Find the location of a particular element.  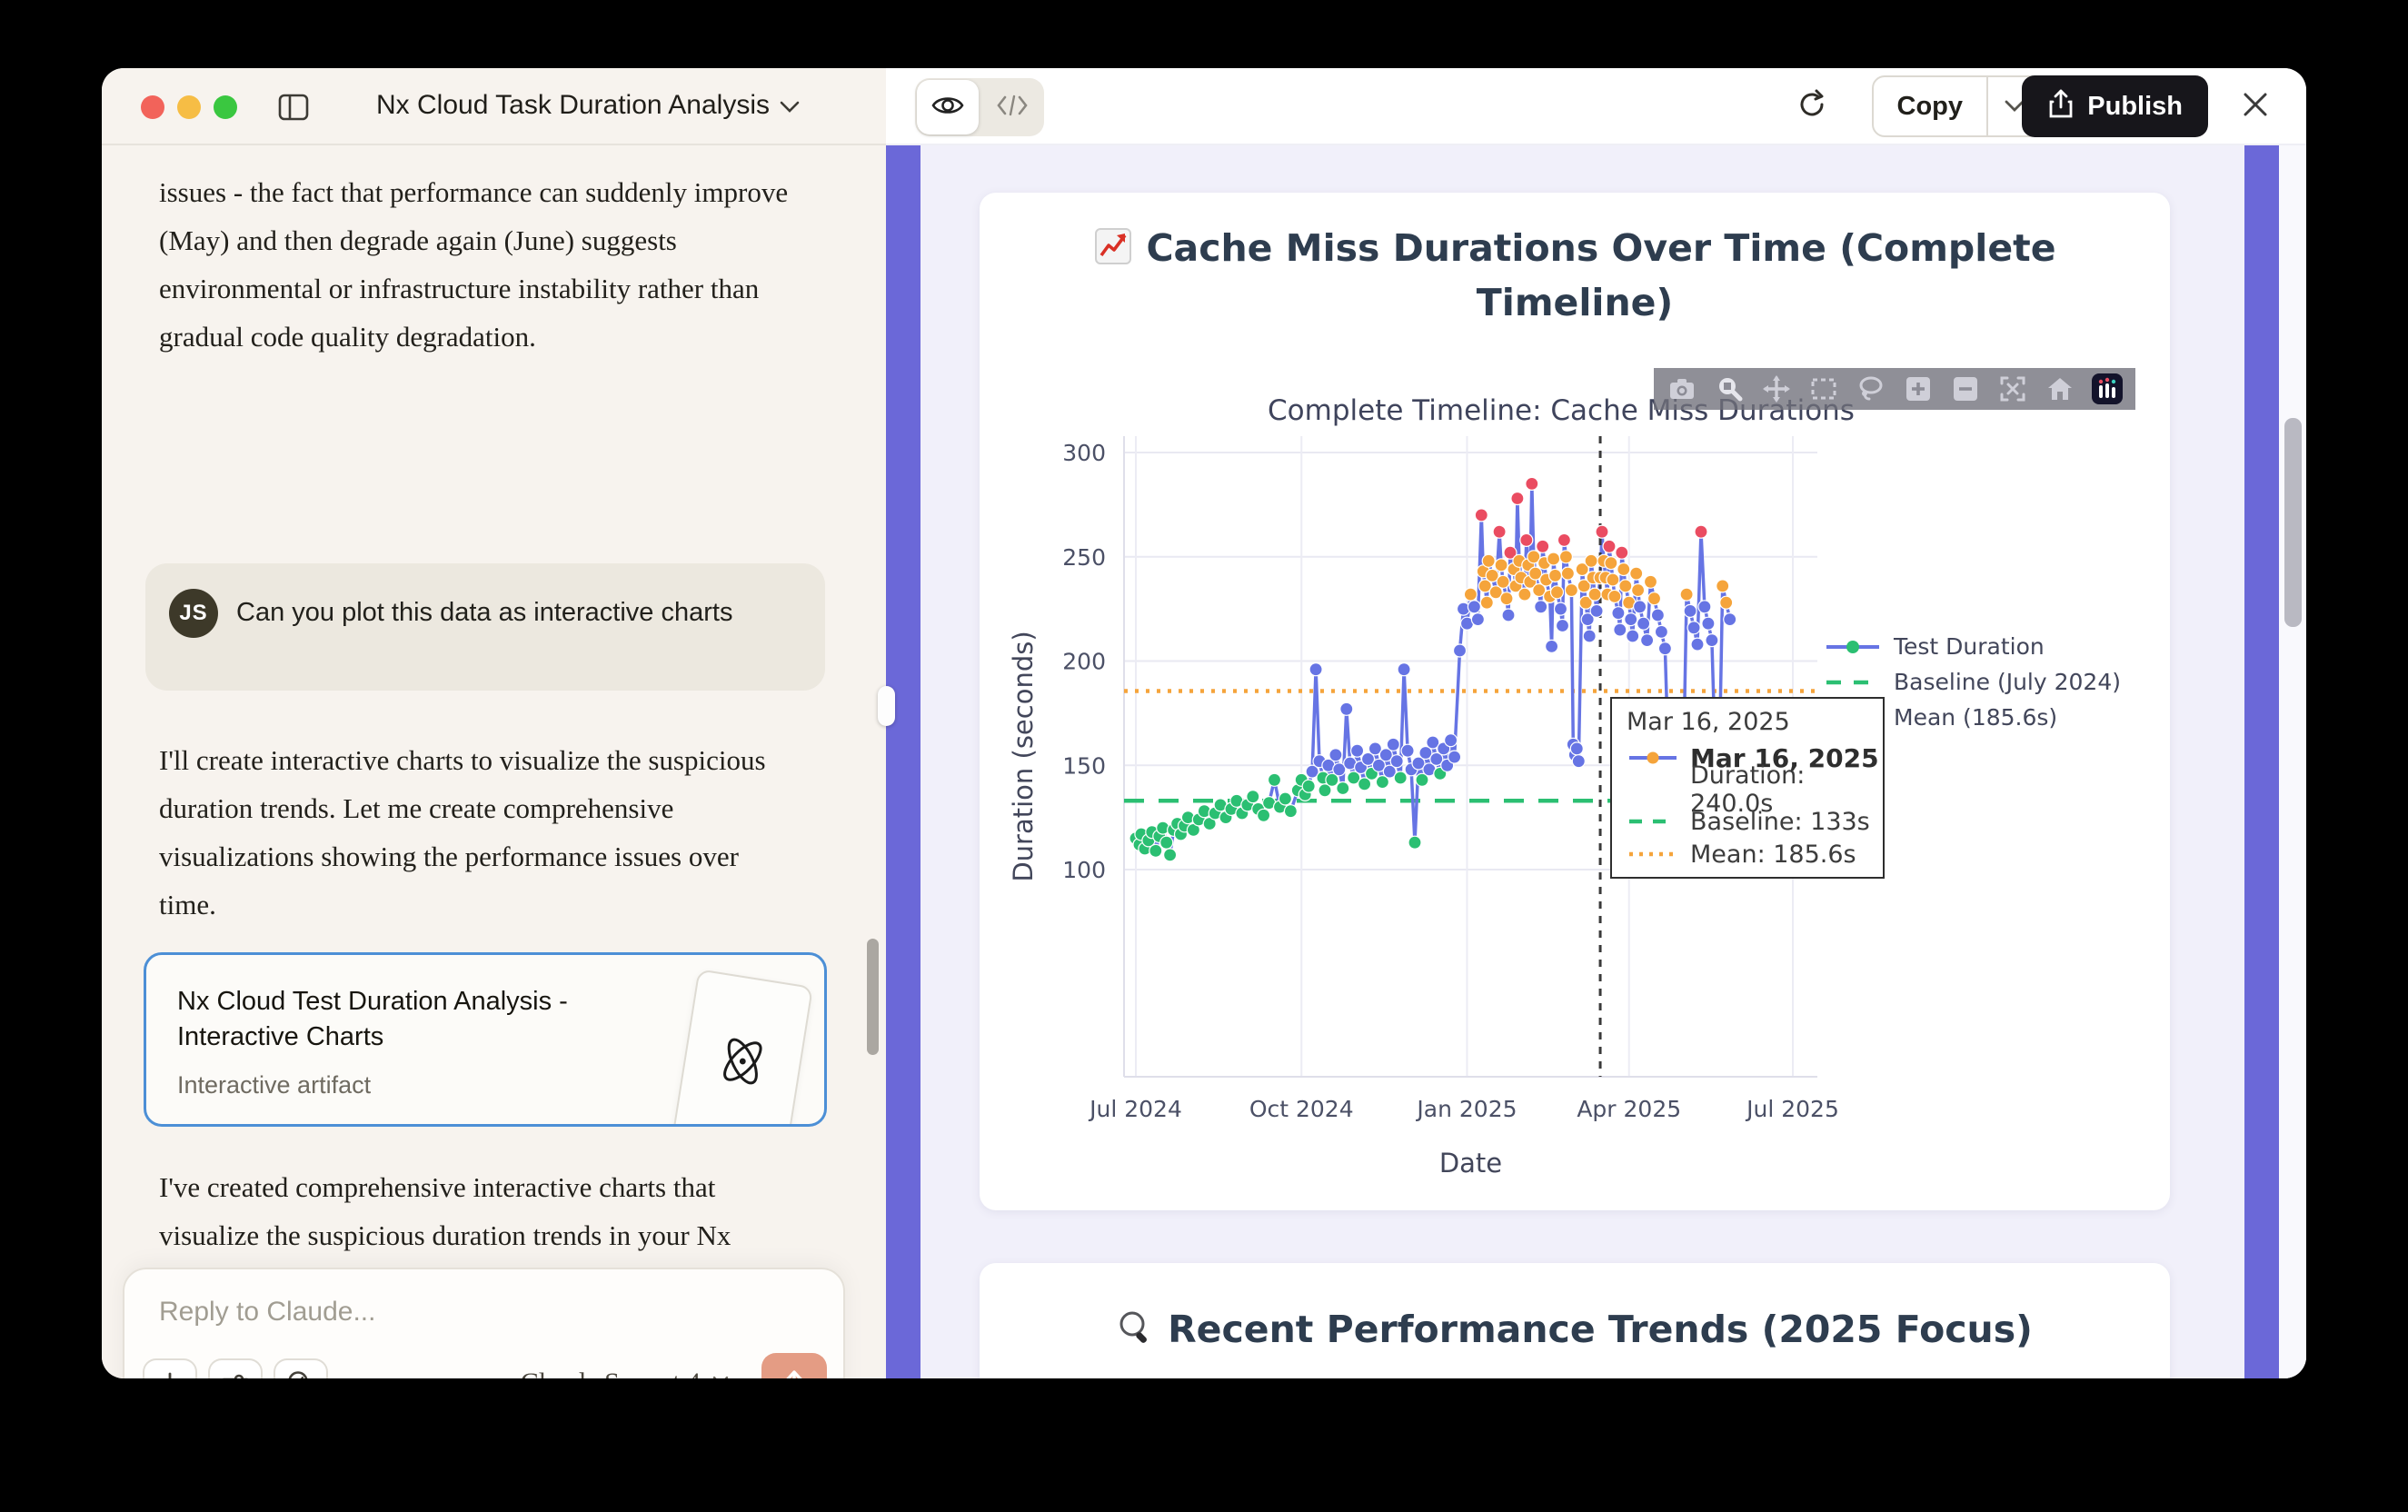

legend-item-test-duration: Test Duration is located at coordinates (1973, 646).